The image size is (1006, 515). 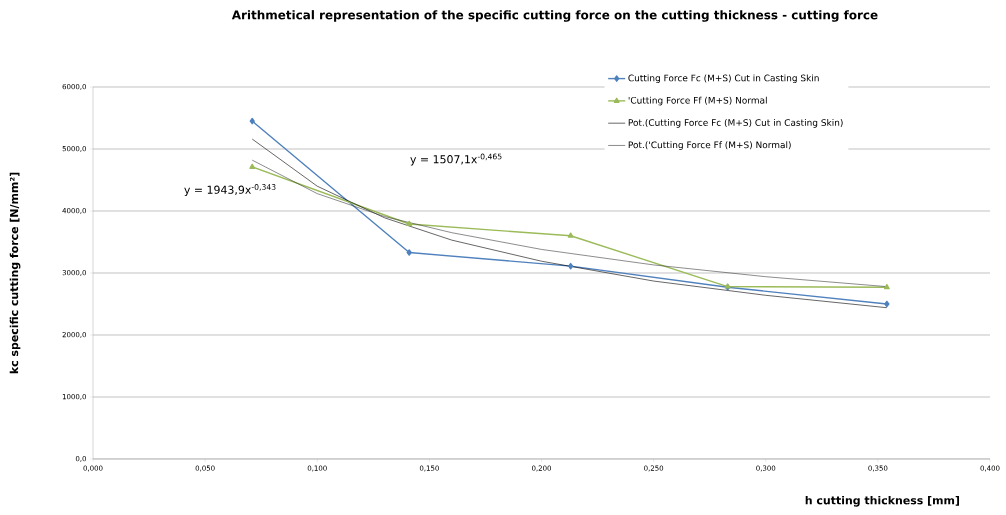 I want to click on y-axis-title: kc specific cutting force [N/mm²], so click(x=15, y=273).